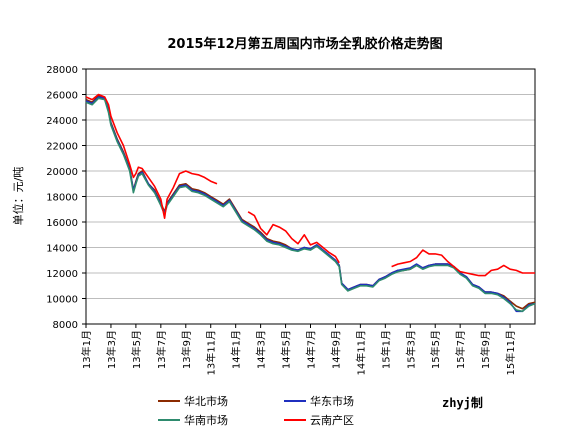  I want to click on x-tick-label: 13年9月, so click(186, 349).